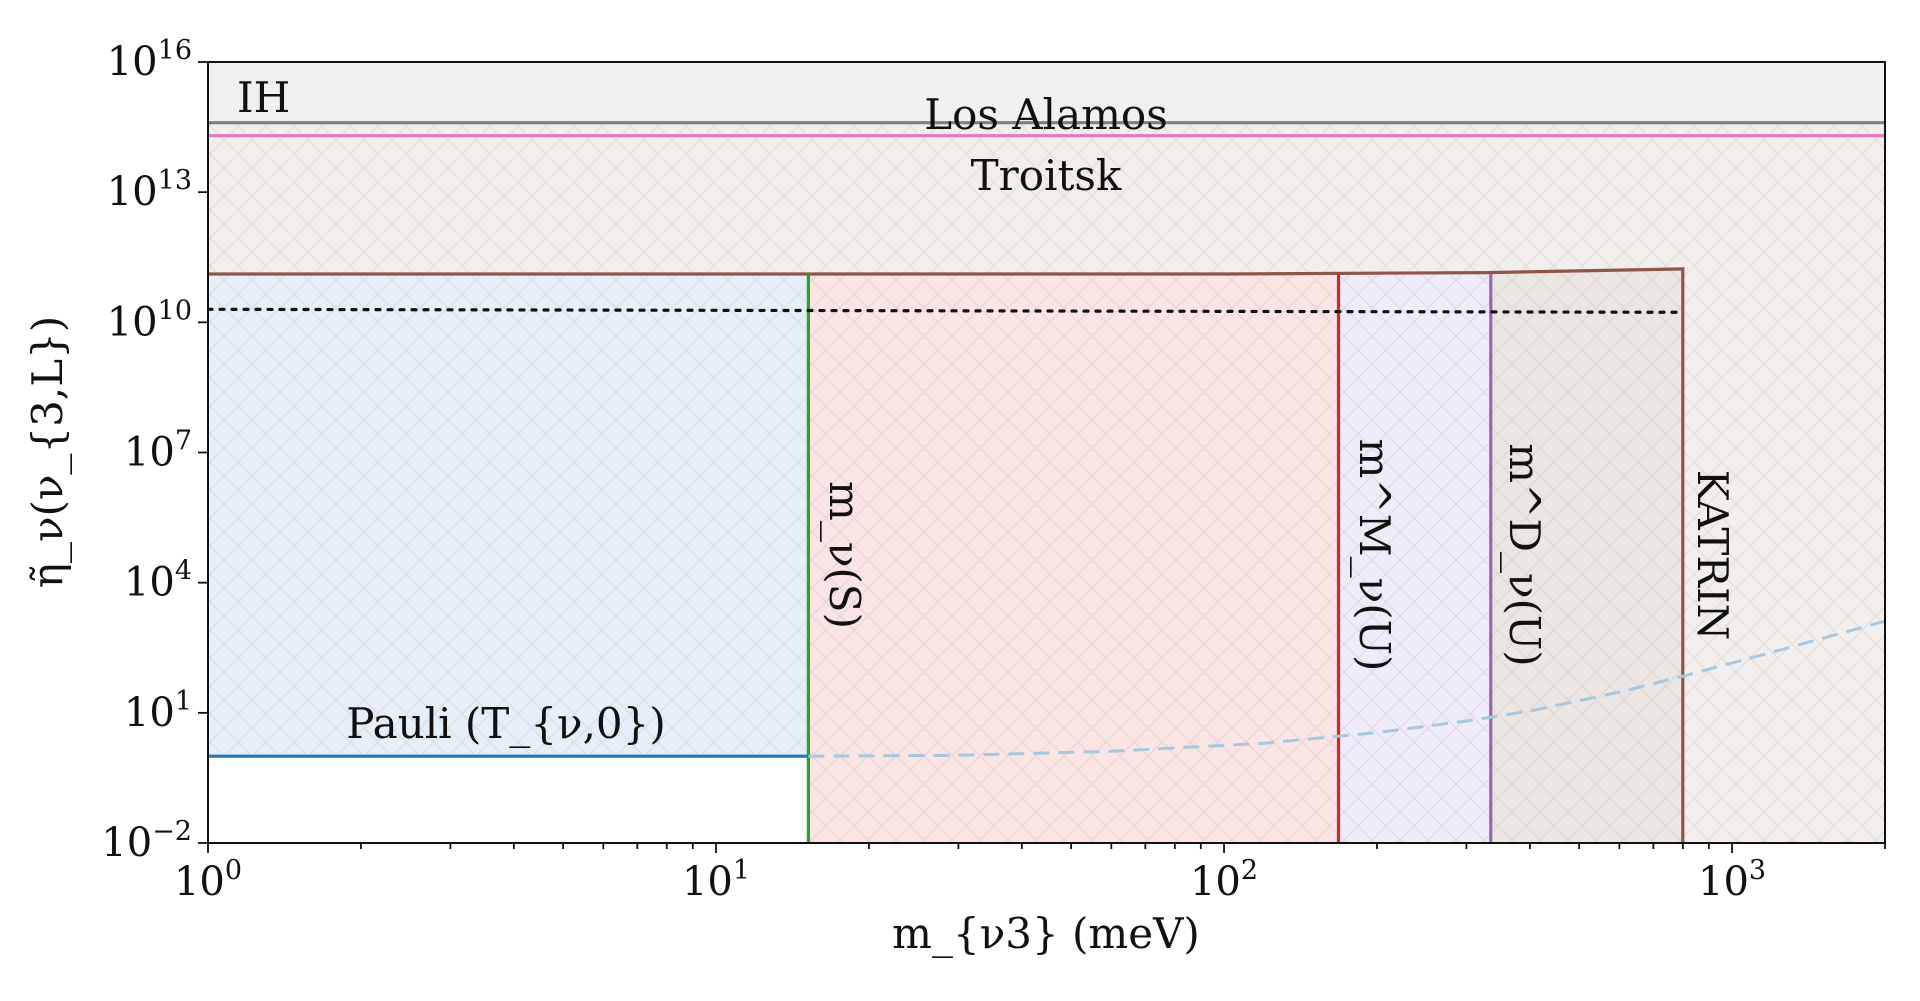 The height and width of the screenshot is (1001, 1920). What do you see at coordinates (149, 190) in the screenshot?
I see `y-tick-label: 10¹³` at bounding box center [149, 190].